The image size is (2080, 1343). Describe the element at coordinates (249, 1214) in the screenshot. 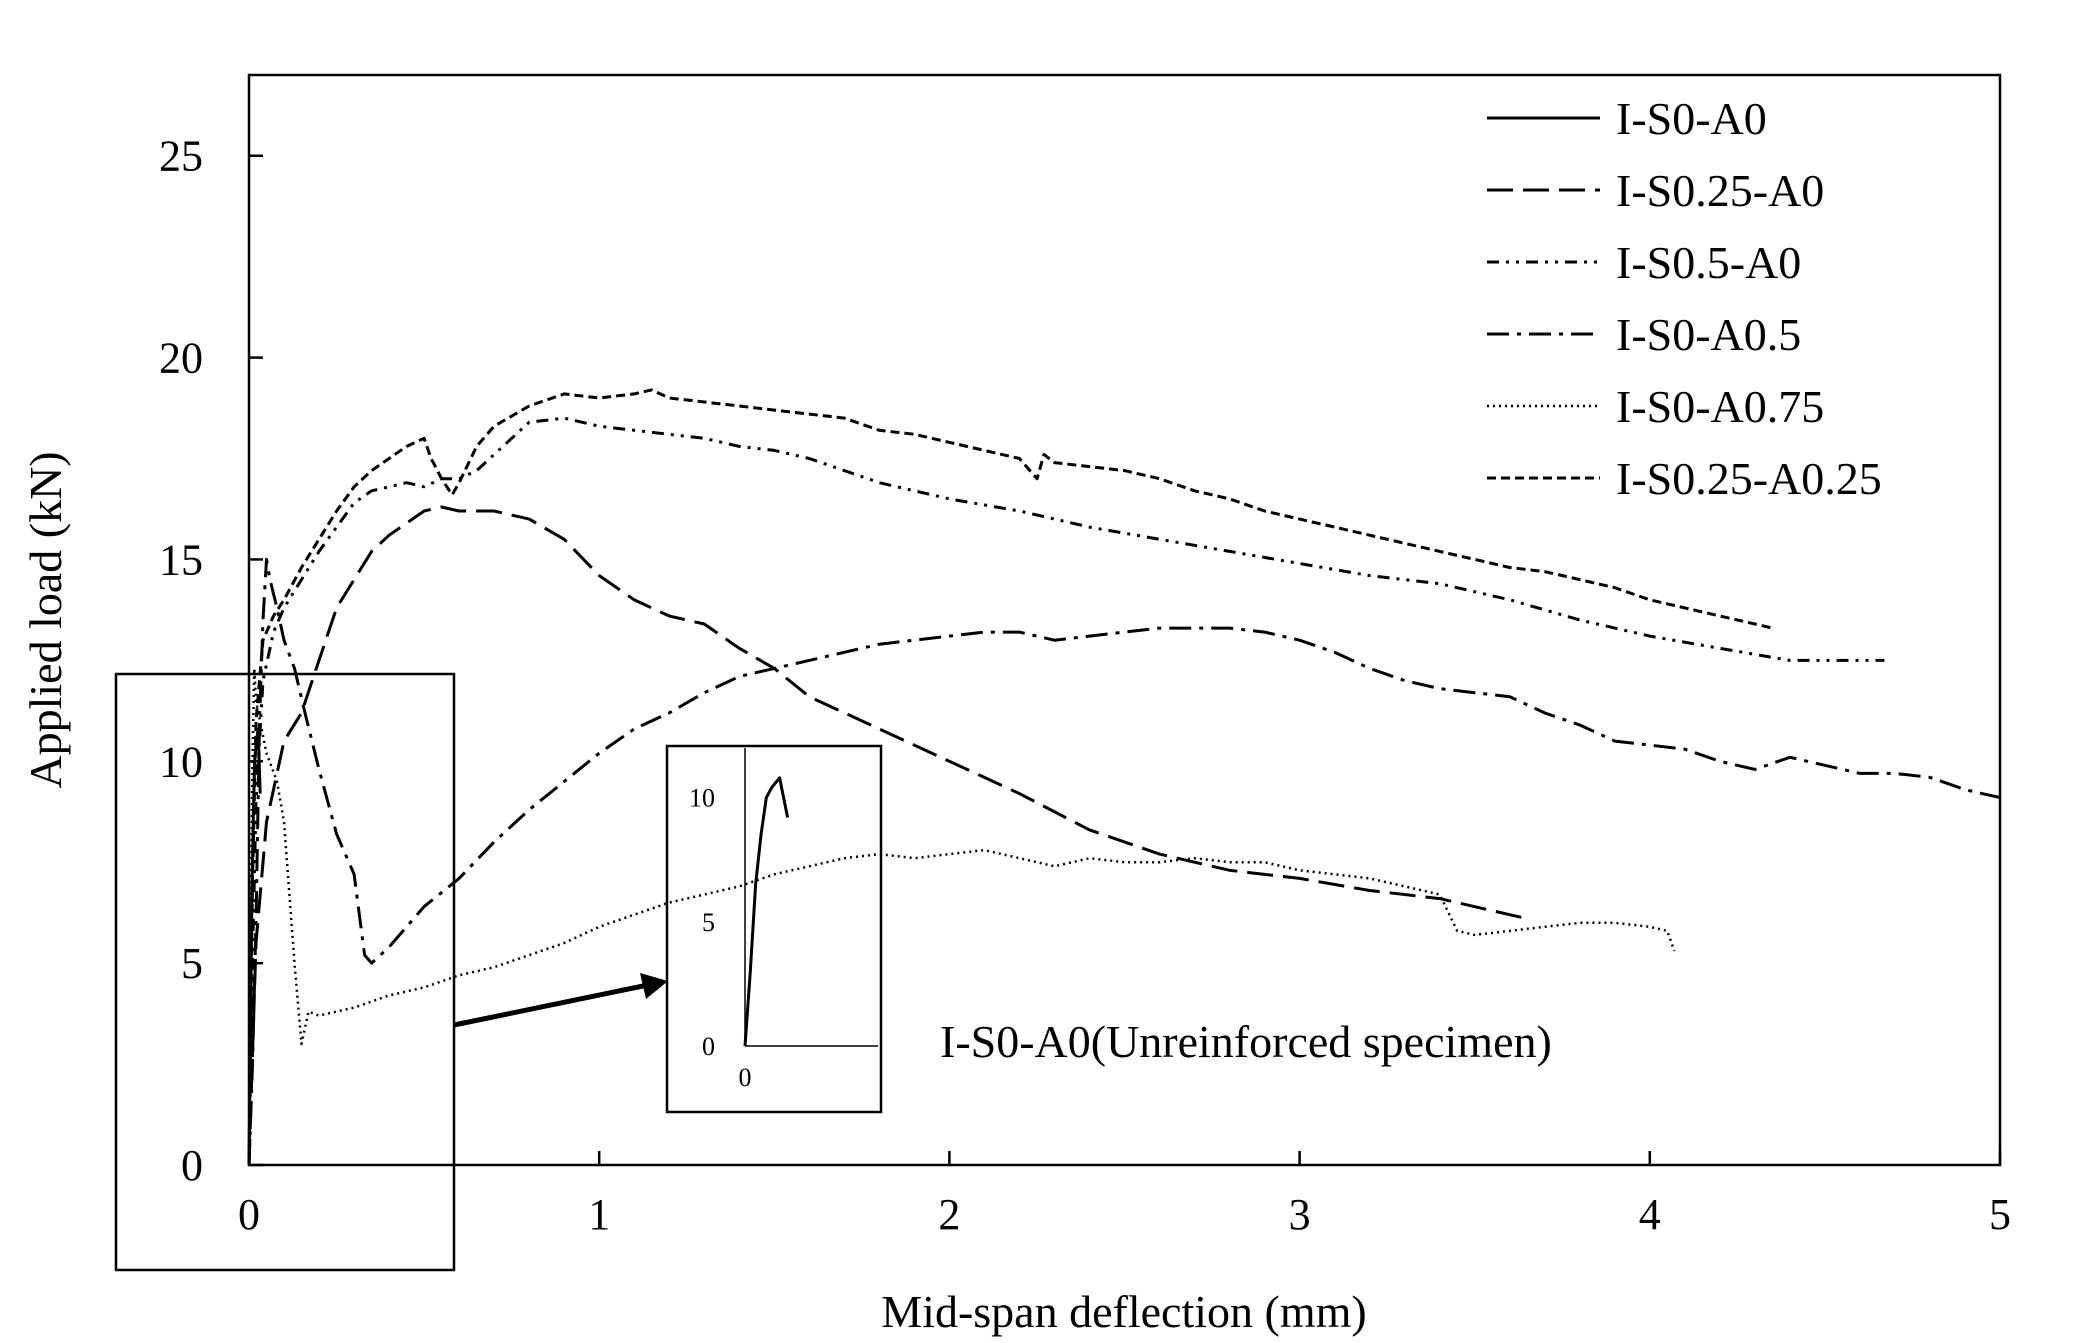

I see `x-tick-label: 0` at that location.